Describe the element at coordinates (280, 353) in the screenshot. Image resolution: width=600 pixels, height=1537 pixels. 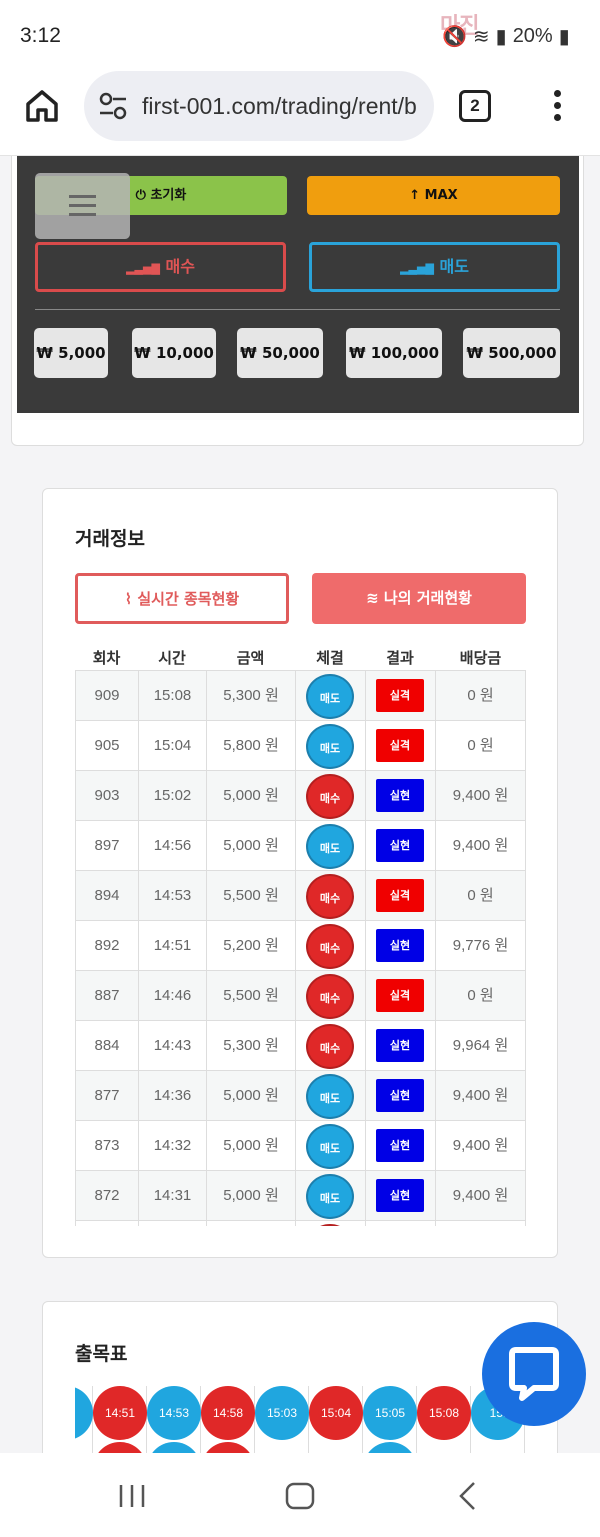
I see `amount-50000-button: ₩ 50,000` at that location.